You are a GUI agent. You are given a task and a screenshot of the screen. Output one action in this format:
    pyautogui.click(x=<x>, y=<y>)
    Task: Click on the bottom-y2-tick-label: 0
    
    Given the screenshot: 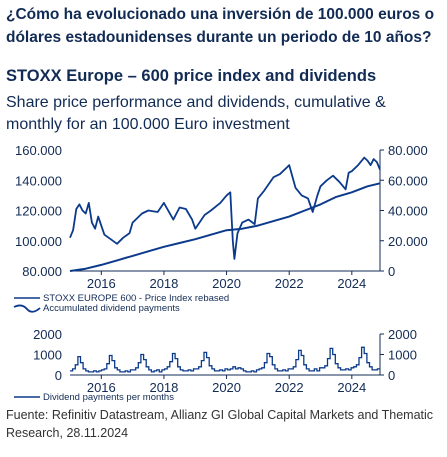 What is the action you would take?
    pyautogui.click(x=391, y=375)
    